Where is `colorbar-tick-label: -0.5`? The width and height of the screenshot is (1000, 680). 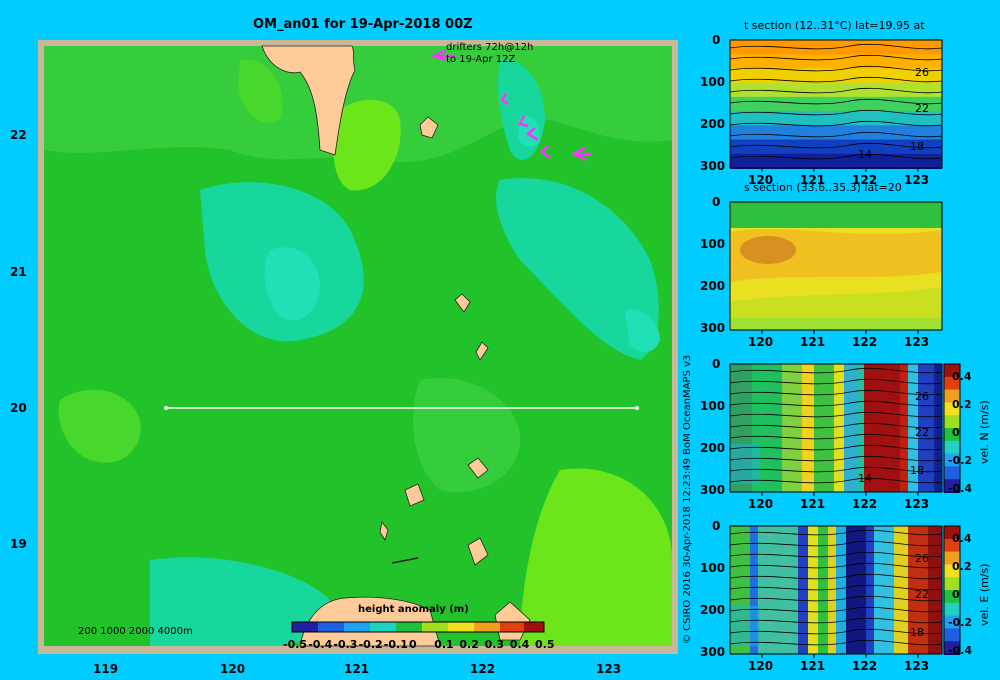 colorbar-tick-label: -0.5 is located at coordinates (295, 644).